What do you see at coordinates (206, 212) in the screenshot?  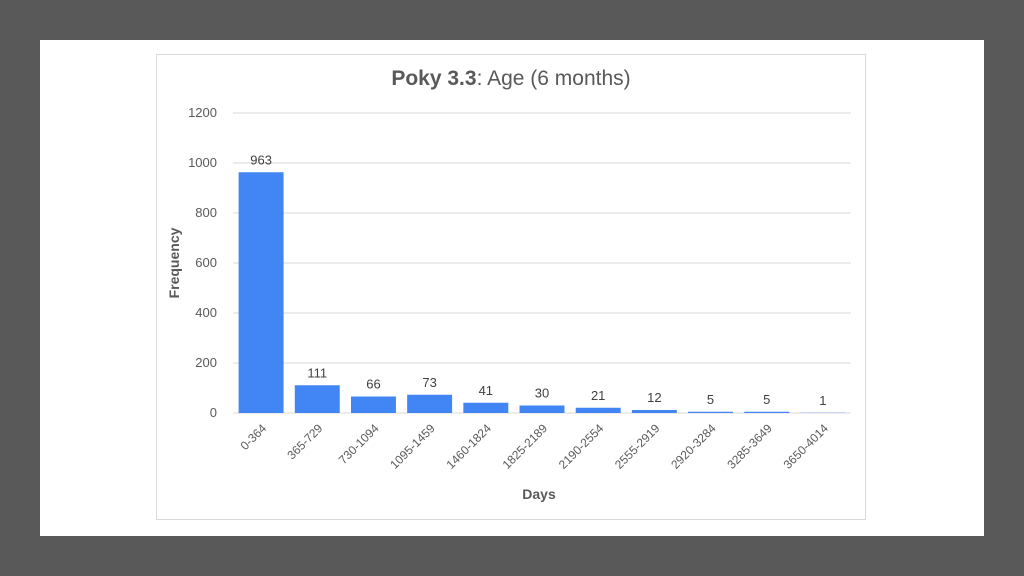 I see `y-tick-label: 800` at bounding box center [206, 212].